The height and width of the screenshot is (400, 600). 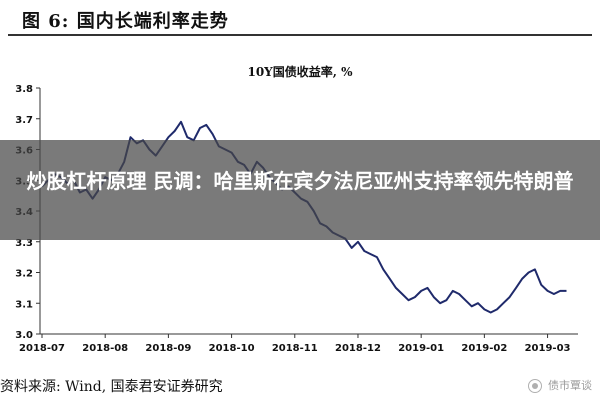 I want to click on figure-header: 图 6: 国内长端利率走势, so click(x=300, y=18).